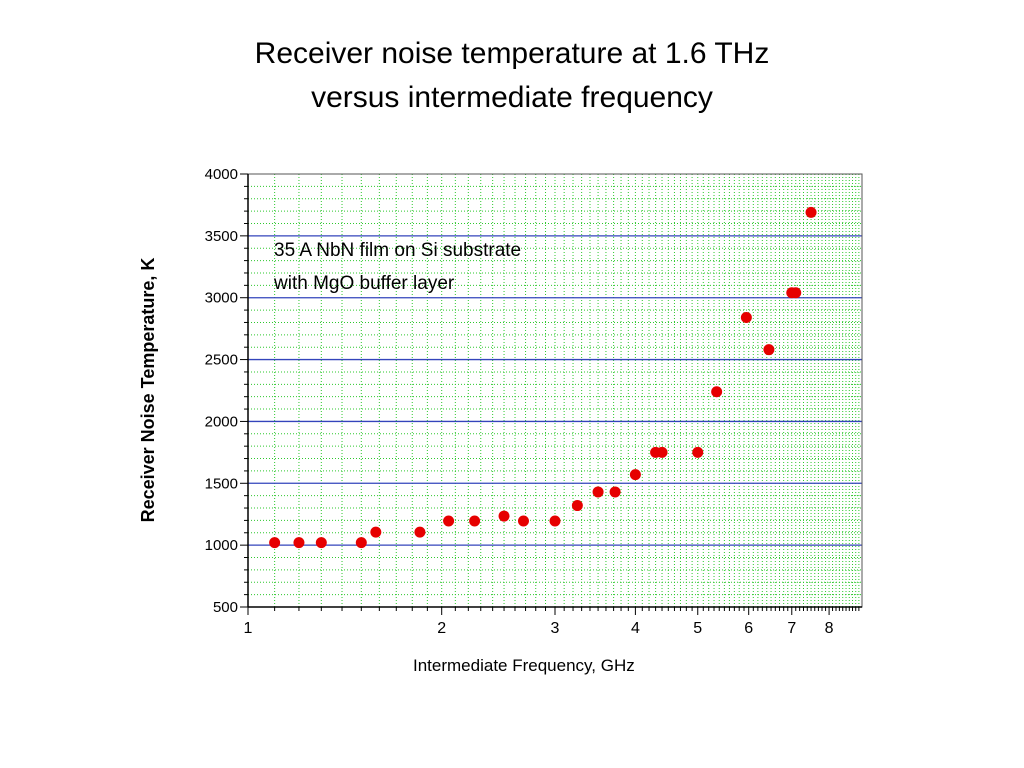 This screenshot has height=768, width=1024. What do you see at coordinates (697, 628) in the screenshot?
I see `x-tick-label: 5` at bounding box center [697, 628].